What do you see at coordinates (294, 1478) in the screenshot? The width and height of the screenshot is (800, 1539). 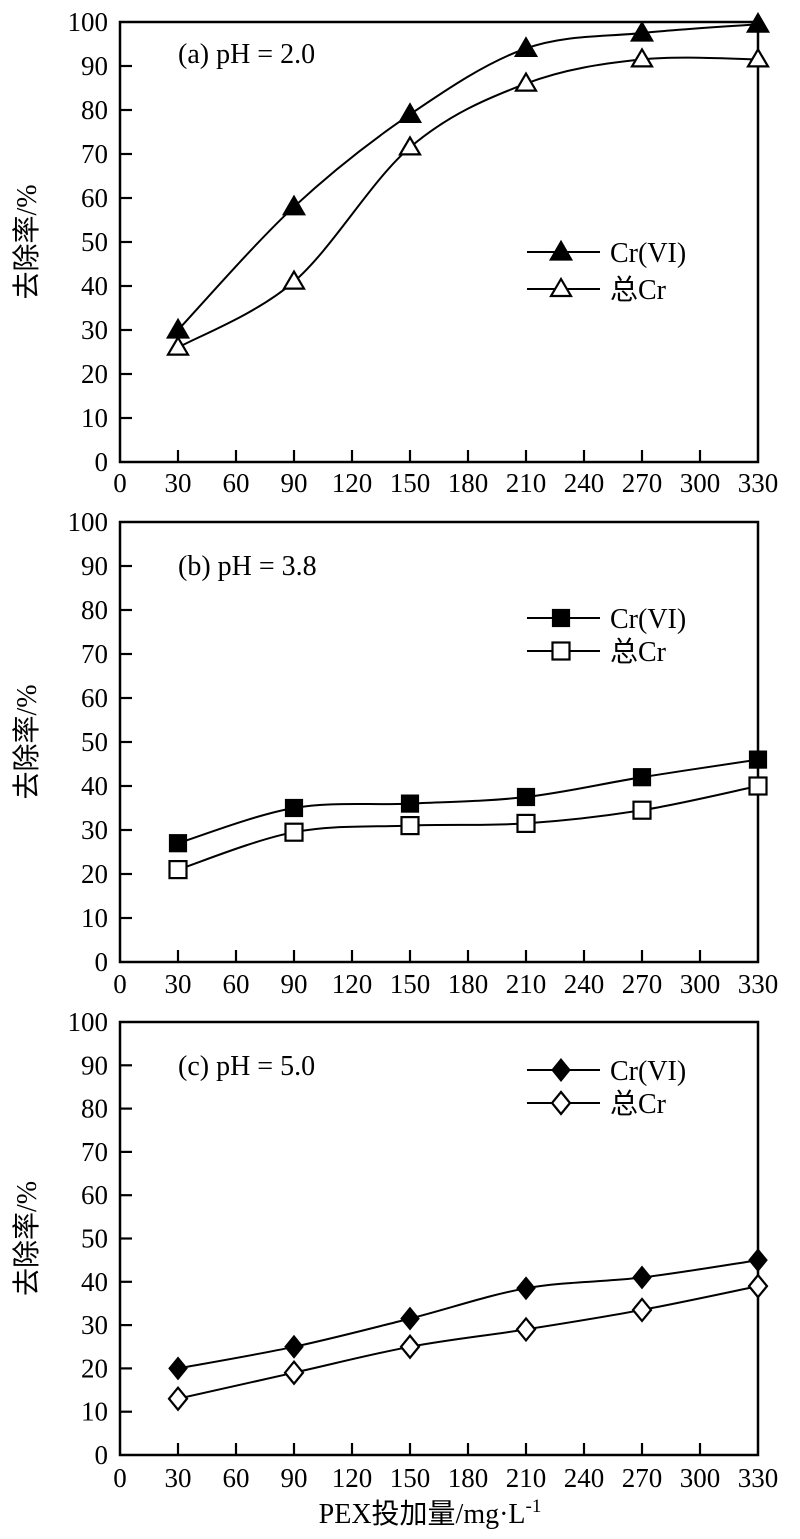 I see `x-tick-label: 90` at bounding box center [294, 1478].